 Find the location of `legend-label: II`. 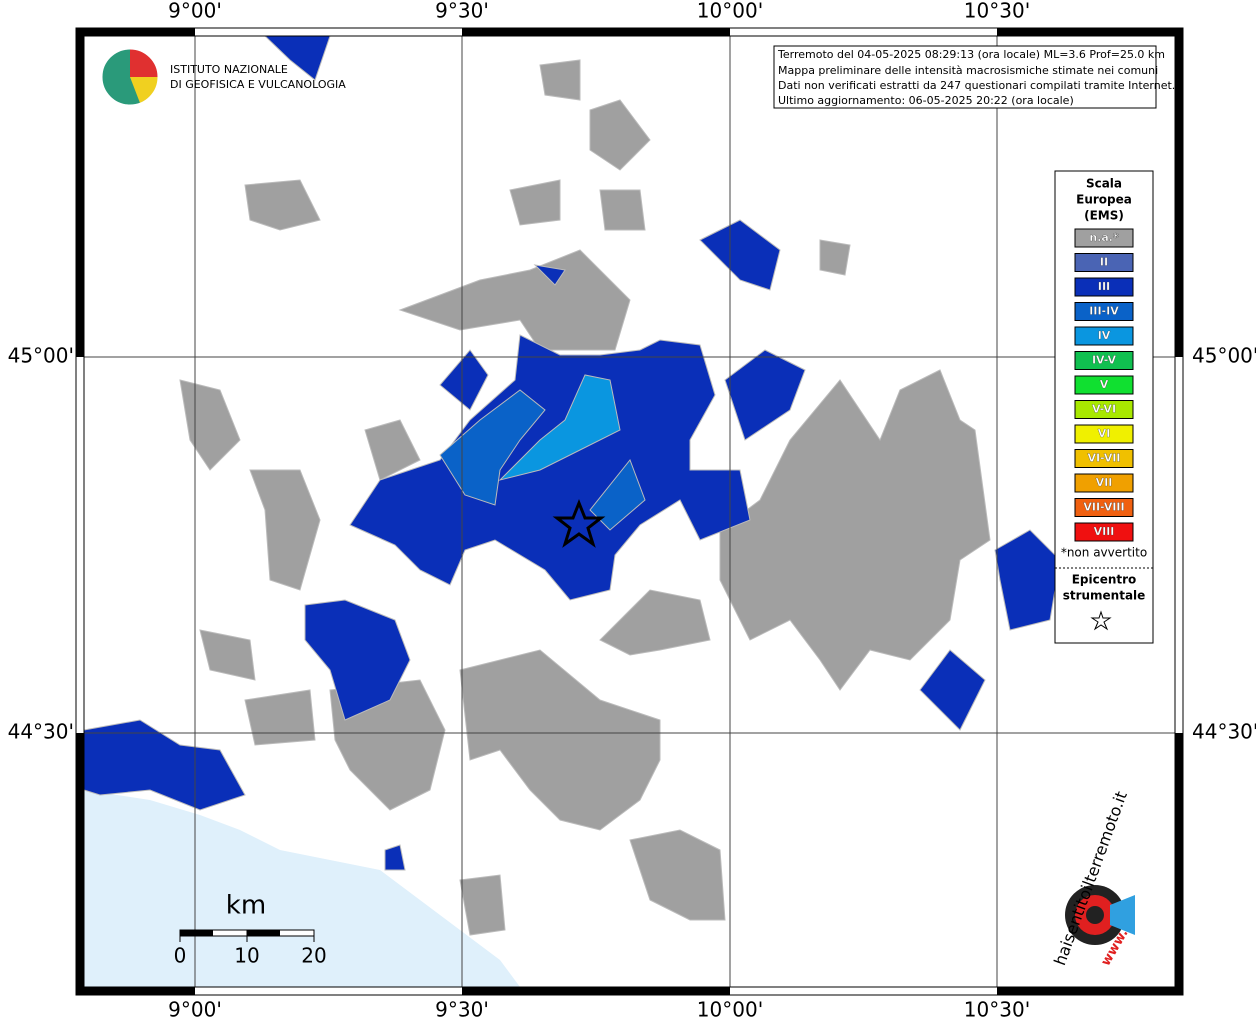

legend-label: II is located at coordinates (1104, 262).